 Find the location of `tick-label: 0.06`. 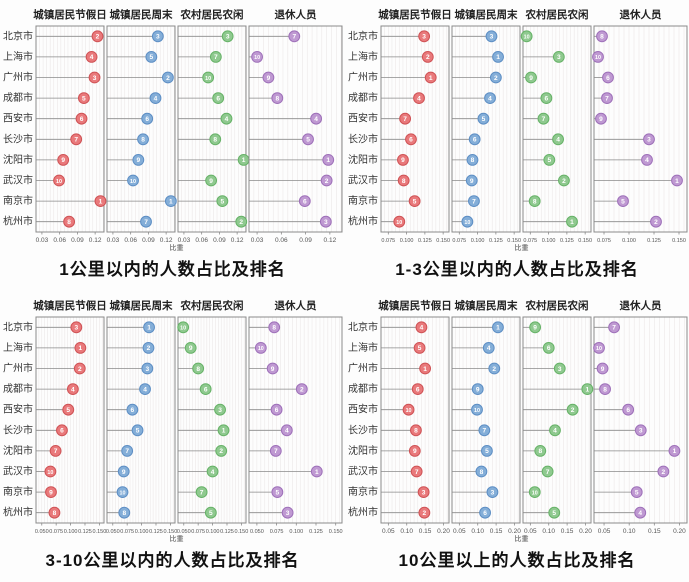

tick-label: 0.06 is located at coordinates (201, 240).